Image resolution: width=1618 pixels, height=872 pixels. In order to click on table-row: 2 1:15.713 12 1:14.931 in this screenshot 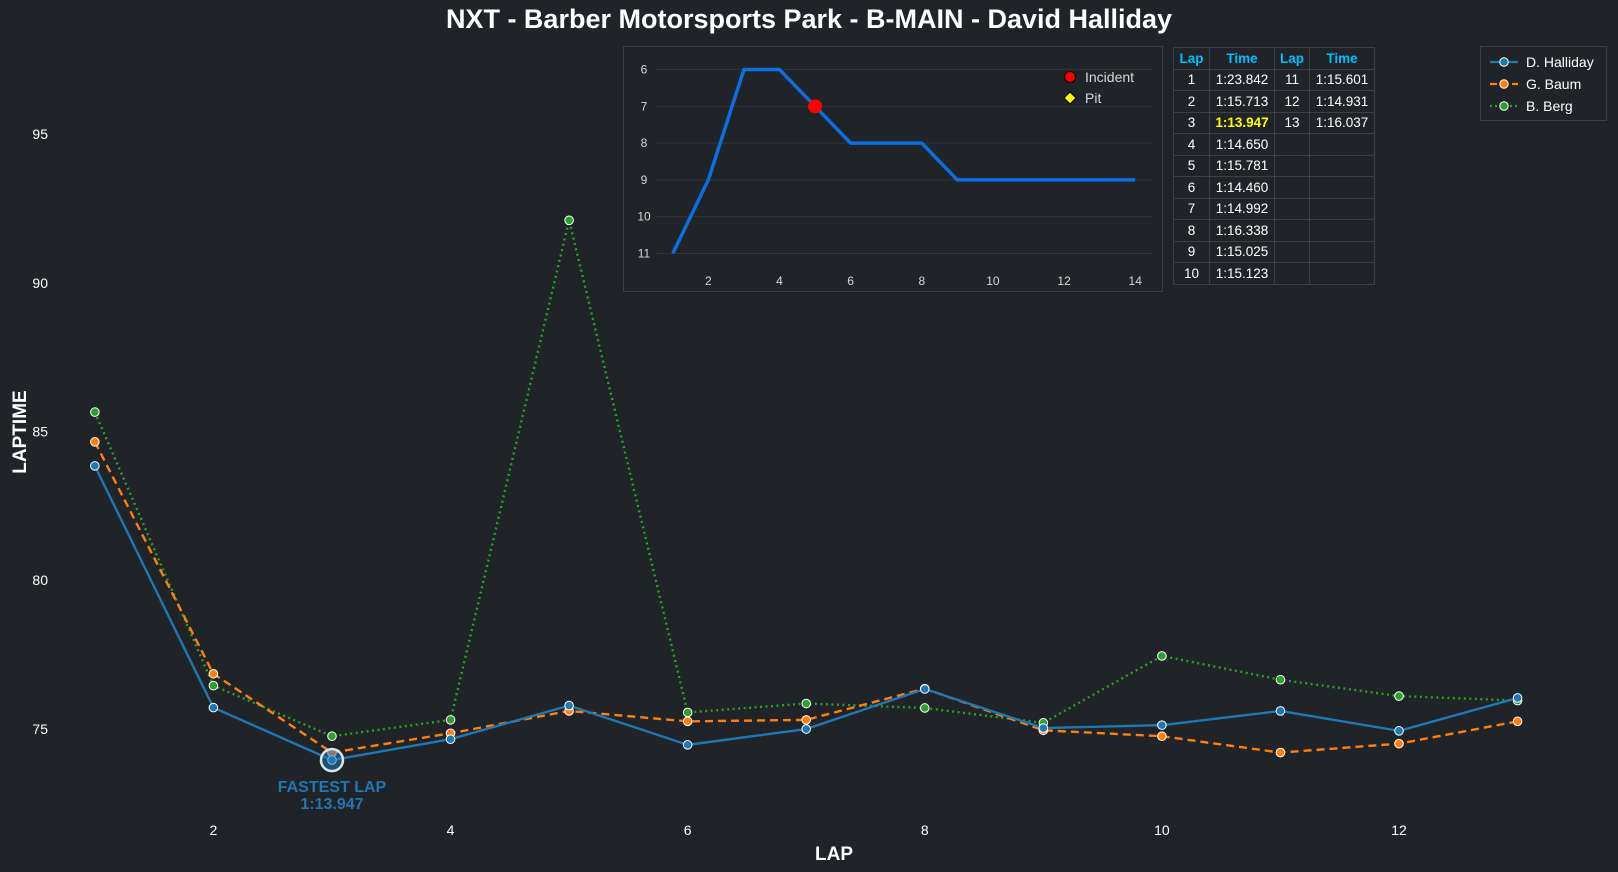, I will do `click(1274, 101)`.